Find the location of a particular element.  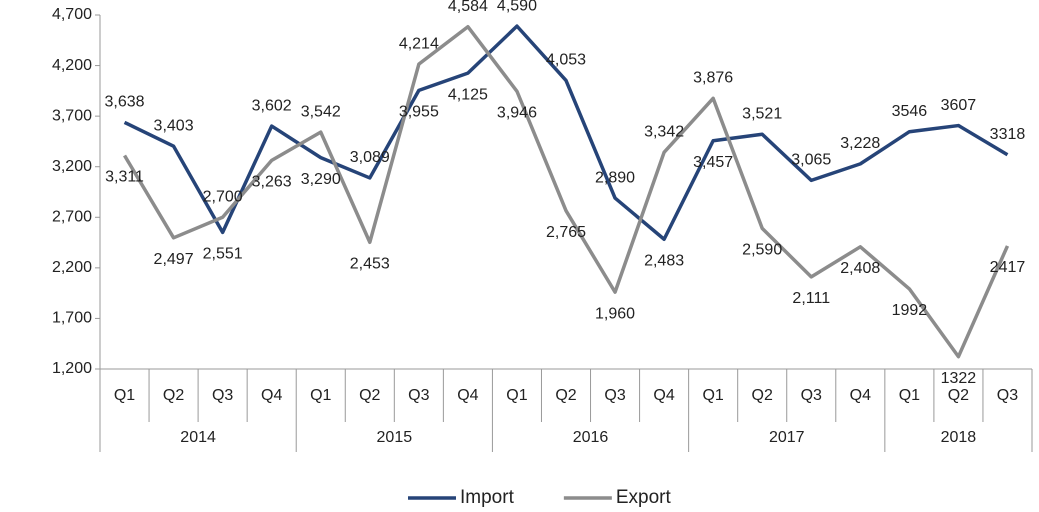

y-tick-label: 2,700 is located at coordinates (72, 217).